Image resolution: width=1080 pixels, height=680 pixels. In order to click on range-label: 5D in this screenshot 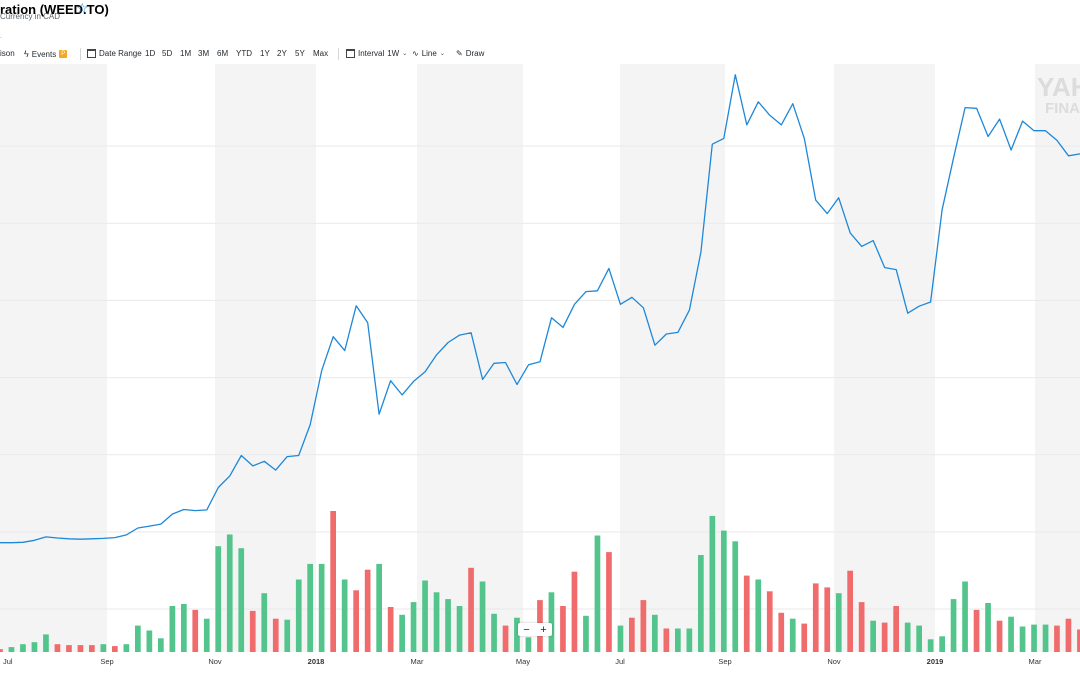, I will do `click(167, 53)`.